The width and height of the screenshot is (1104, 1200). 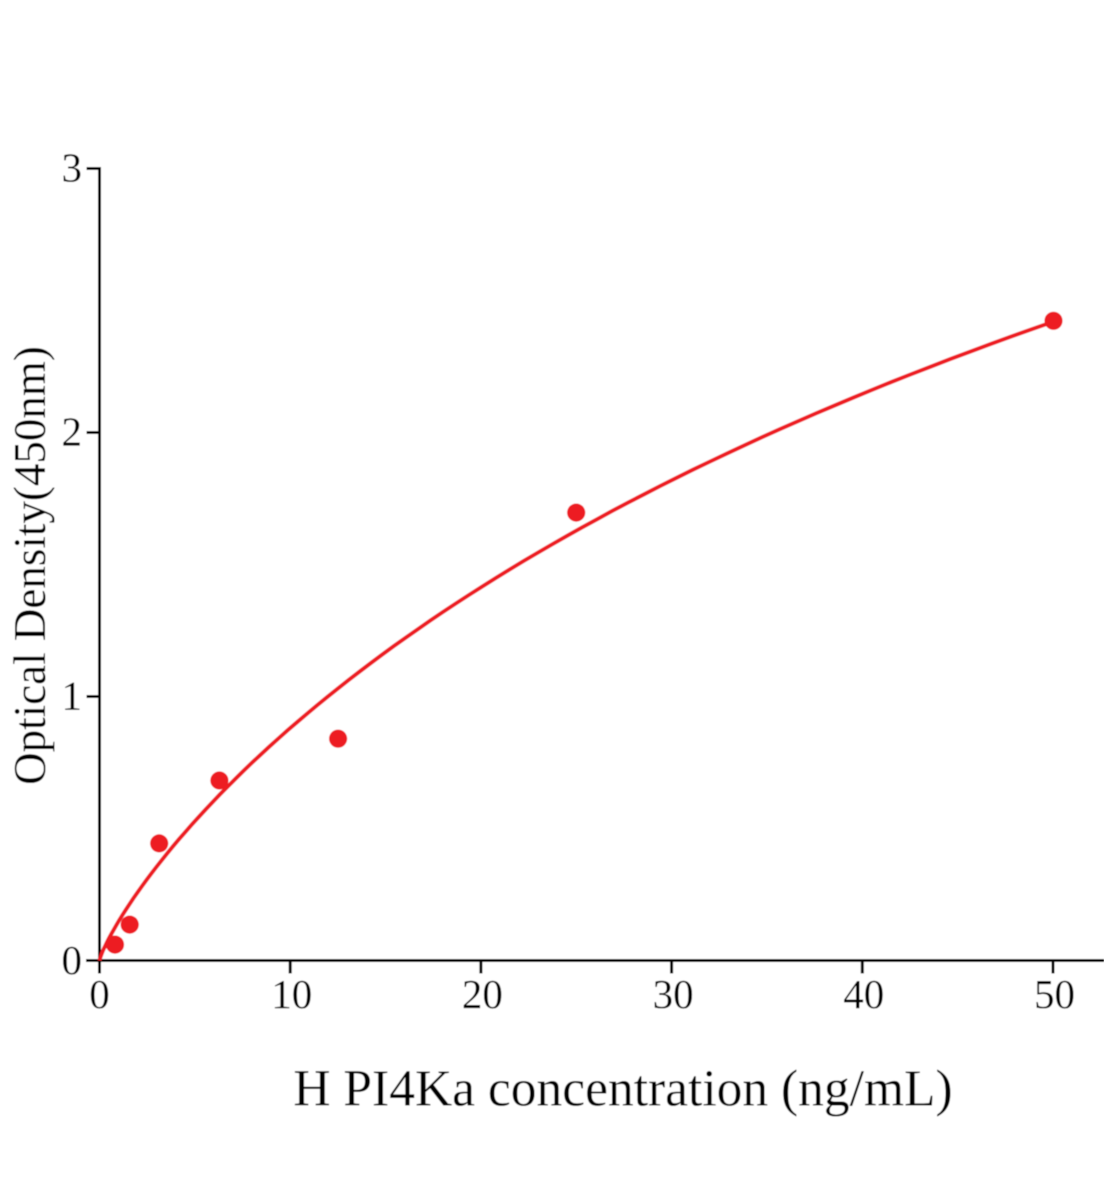 What do you see at coordinates (291, 994) in the screenshot?
I see `svg-text: 10` at bounding box center [291, 994].